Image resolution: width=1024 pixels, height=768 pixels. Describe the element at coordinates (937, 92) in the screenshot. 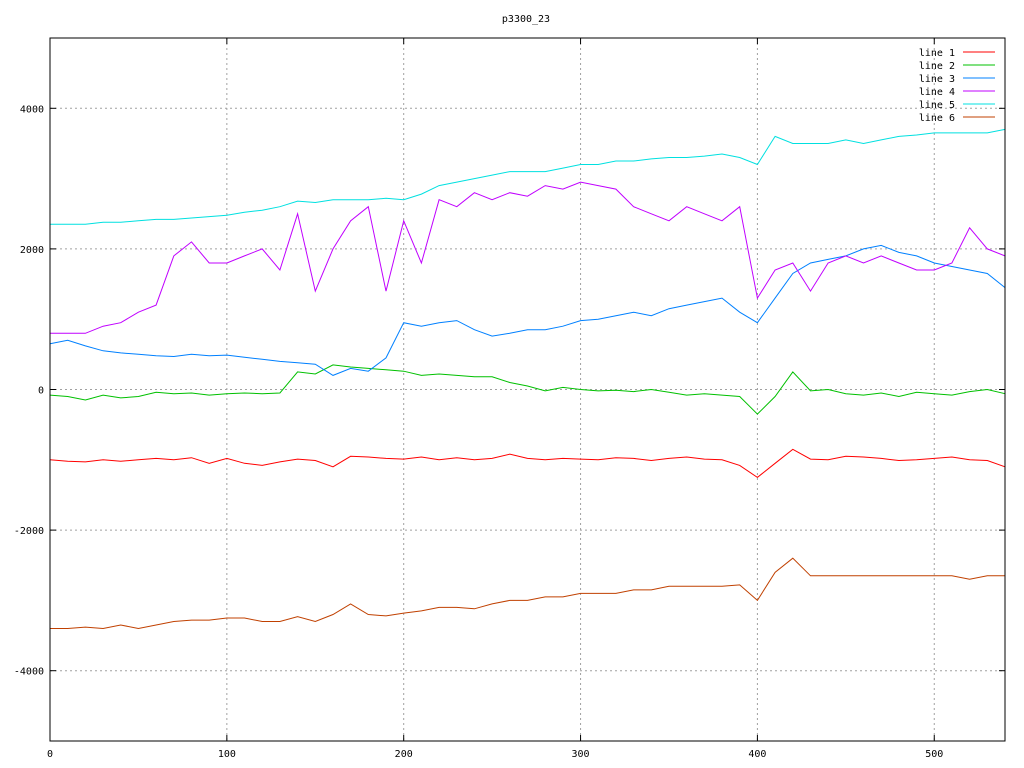

I see `legend-label-4: line 4` at that location.